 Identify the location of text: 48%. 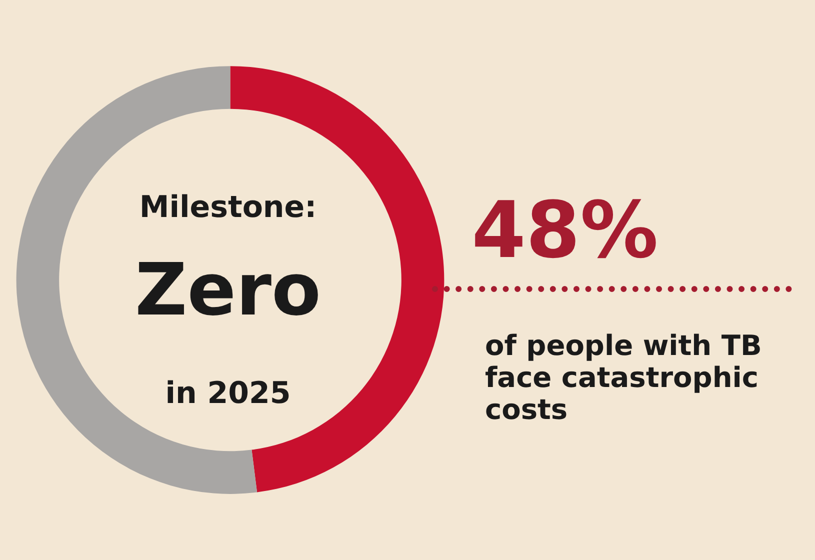
(565, 231).